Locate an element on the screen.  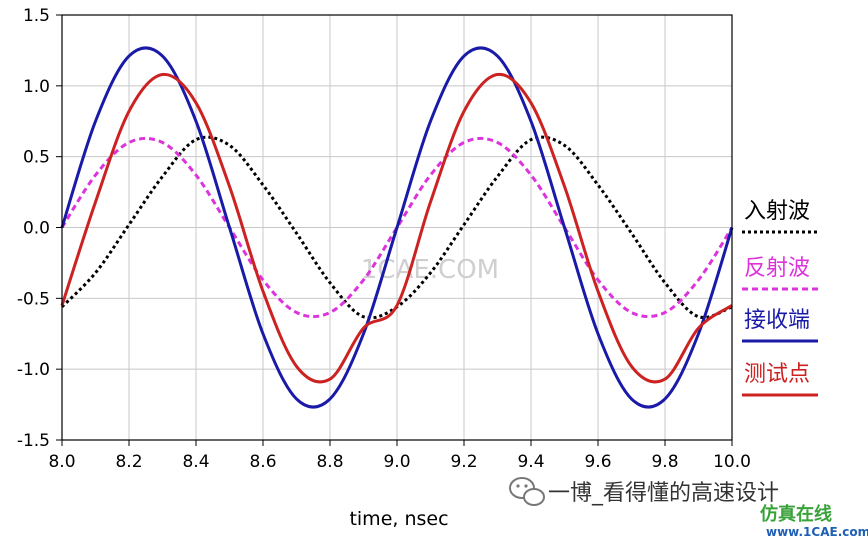
x-tick-label: 9.4 is located at coordinates (530, 462).